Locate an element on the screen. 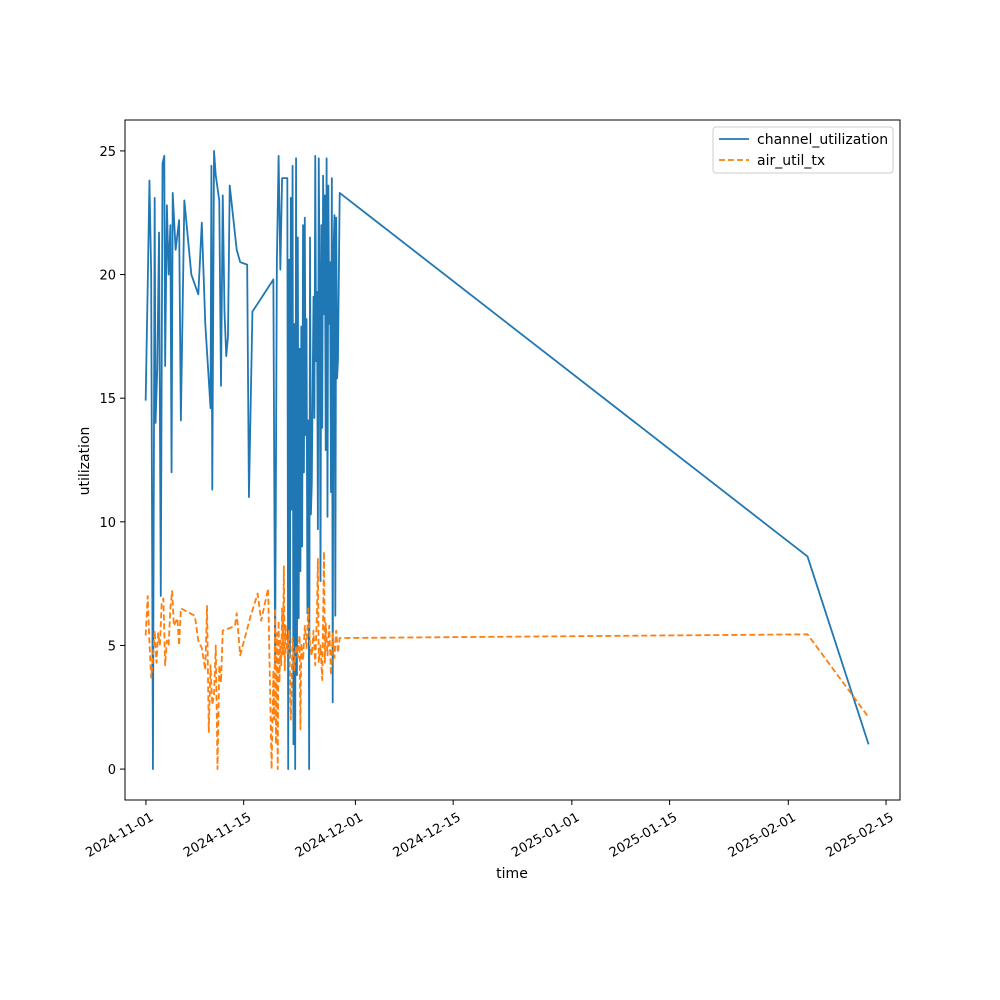 The width and height of the screenshot is (1000, 1000). y-tick-label: 10 is located at coordinates (107, 523).